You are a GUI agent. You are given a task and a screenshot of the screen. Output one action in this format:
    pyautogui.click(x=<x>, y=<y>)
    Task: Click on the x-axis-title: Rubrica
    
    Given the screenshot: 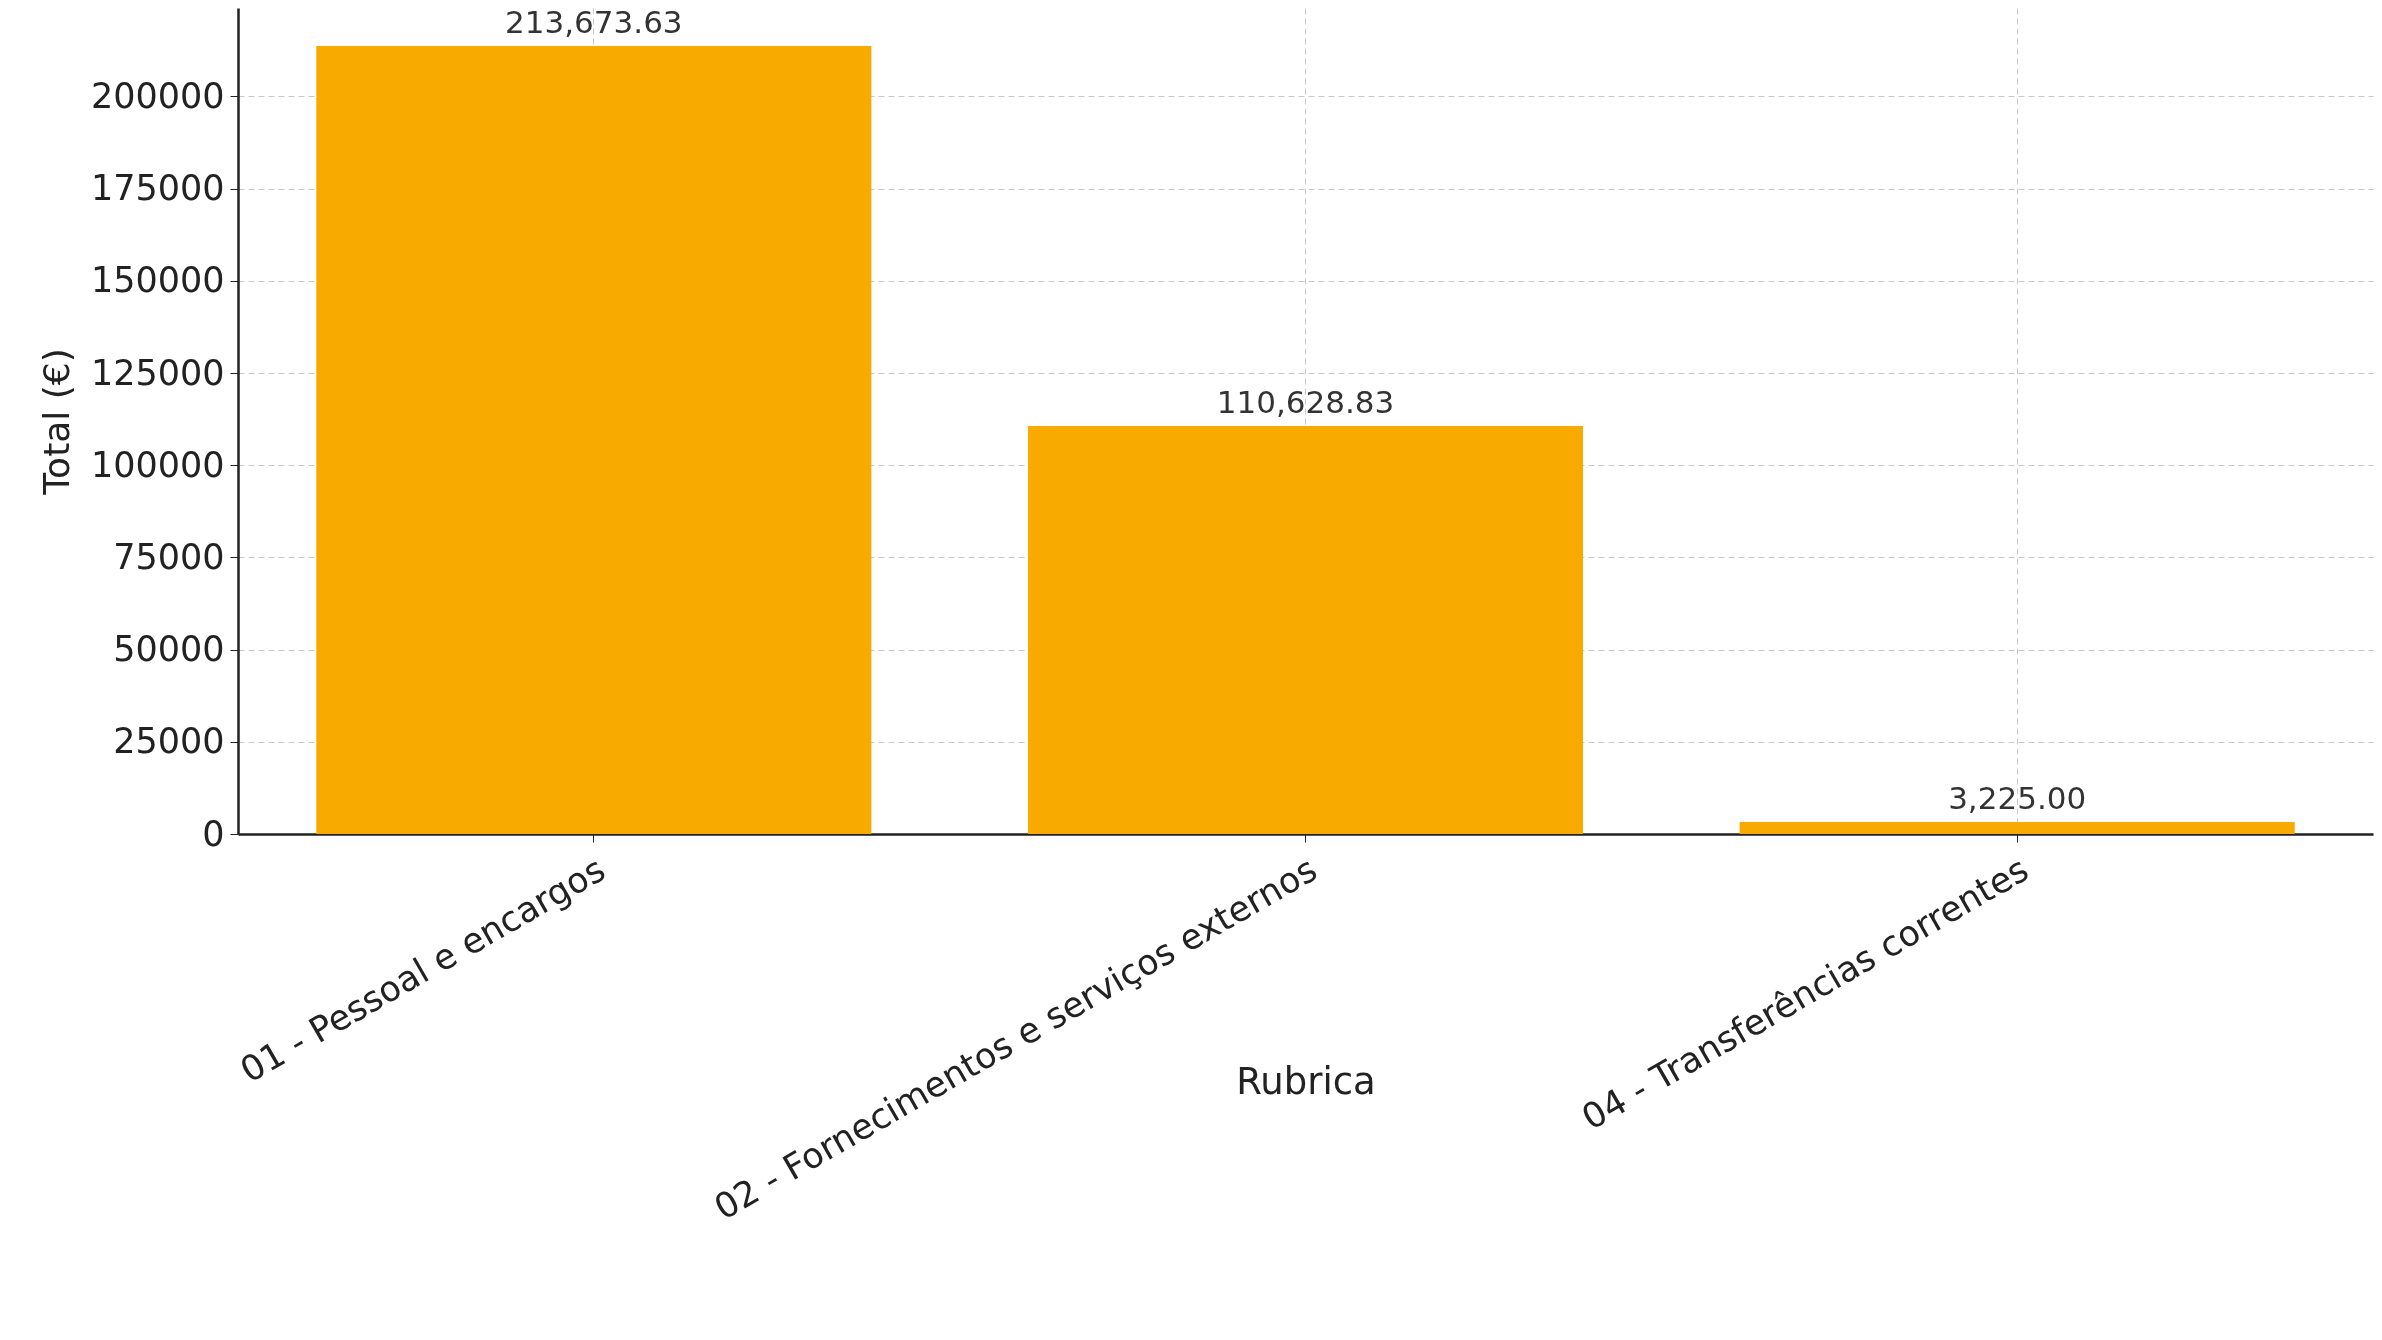 What is the action you would take?
    pyautogui.click(x=1306, y=1081)
    